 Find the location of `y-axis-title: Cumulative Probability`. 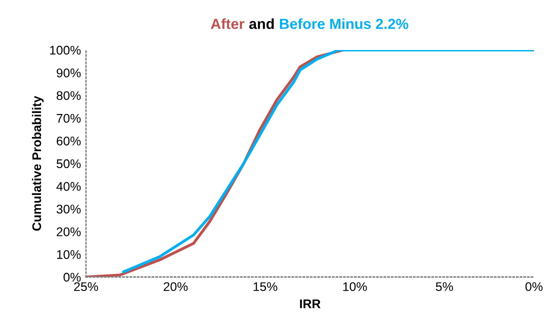

y-axis-title: Cumulative Probability is located at coordinates (38, 163).